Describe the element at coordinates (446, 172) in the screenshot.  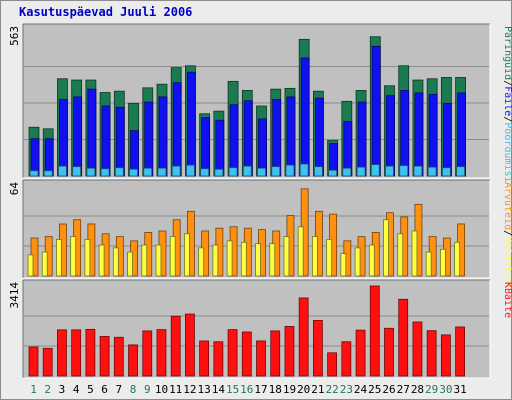
I see `bar-pöördumisi-day-30` at that location.